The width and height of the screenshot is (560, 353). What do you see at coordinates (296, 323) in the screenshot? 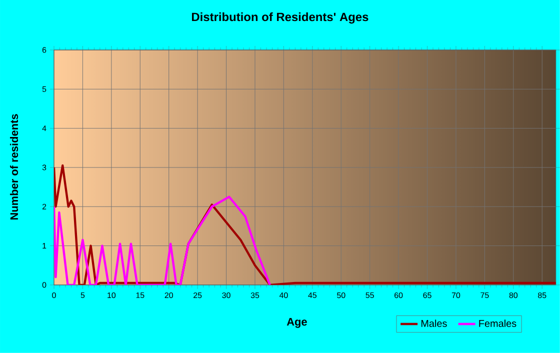
I see `x-axis-title: Age` at bounding box center [296, 323].